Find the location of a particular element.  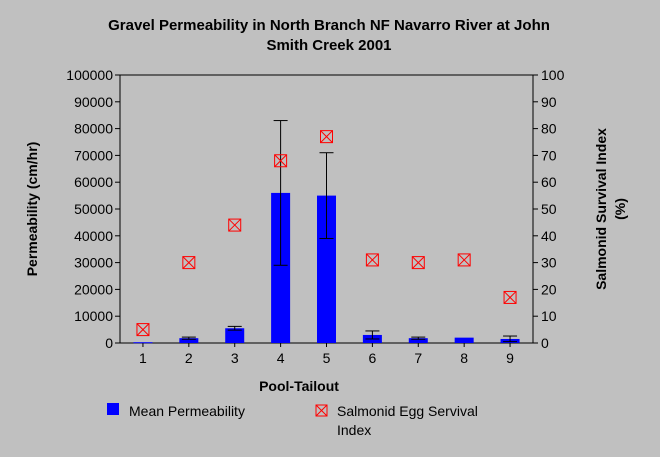

chart-title-line2: Smith Creek 2001 is located at coordinates (328, 45).